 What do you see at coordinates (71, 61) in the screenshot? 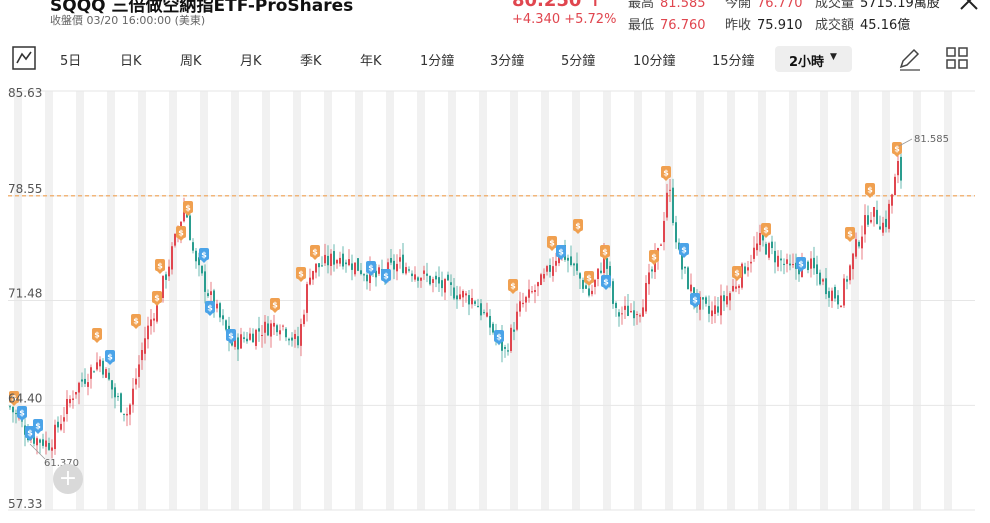
I see `tab-5d: 5日` at bounding box center [71, 61].